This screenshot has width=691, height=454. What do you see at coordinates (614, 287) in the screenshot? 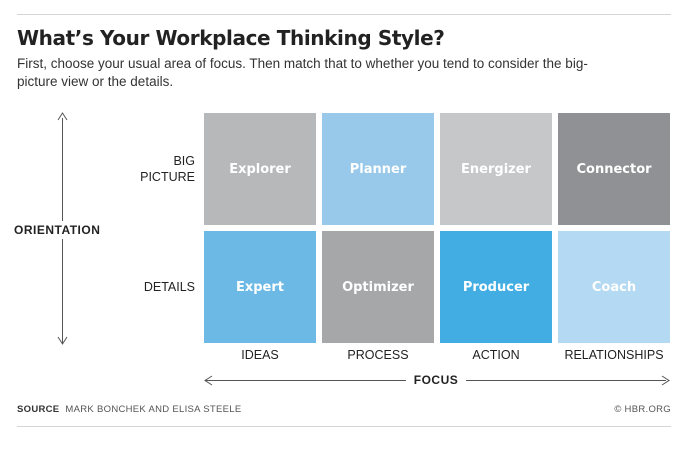
I see `cell-coach: Coach` at bounding box center [614, 287].